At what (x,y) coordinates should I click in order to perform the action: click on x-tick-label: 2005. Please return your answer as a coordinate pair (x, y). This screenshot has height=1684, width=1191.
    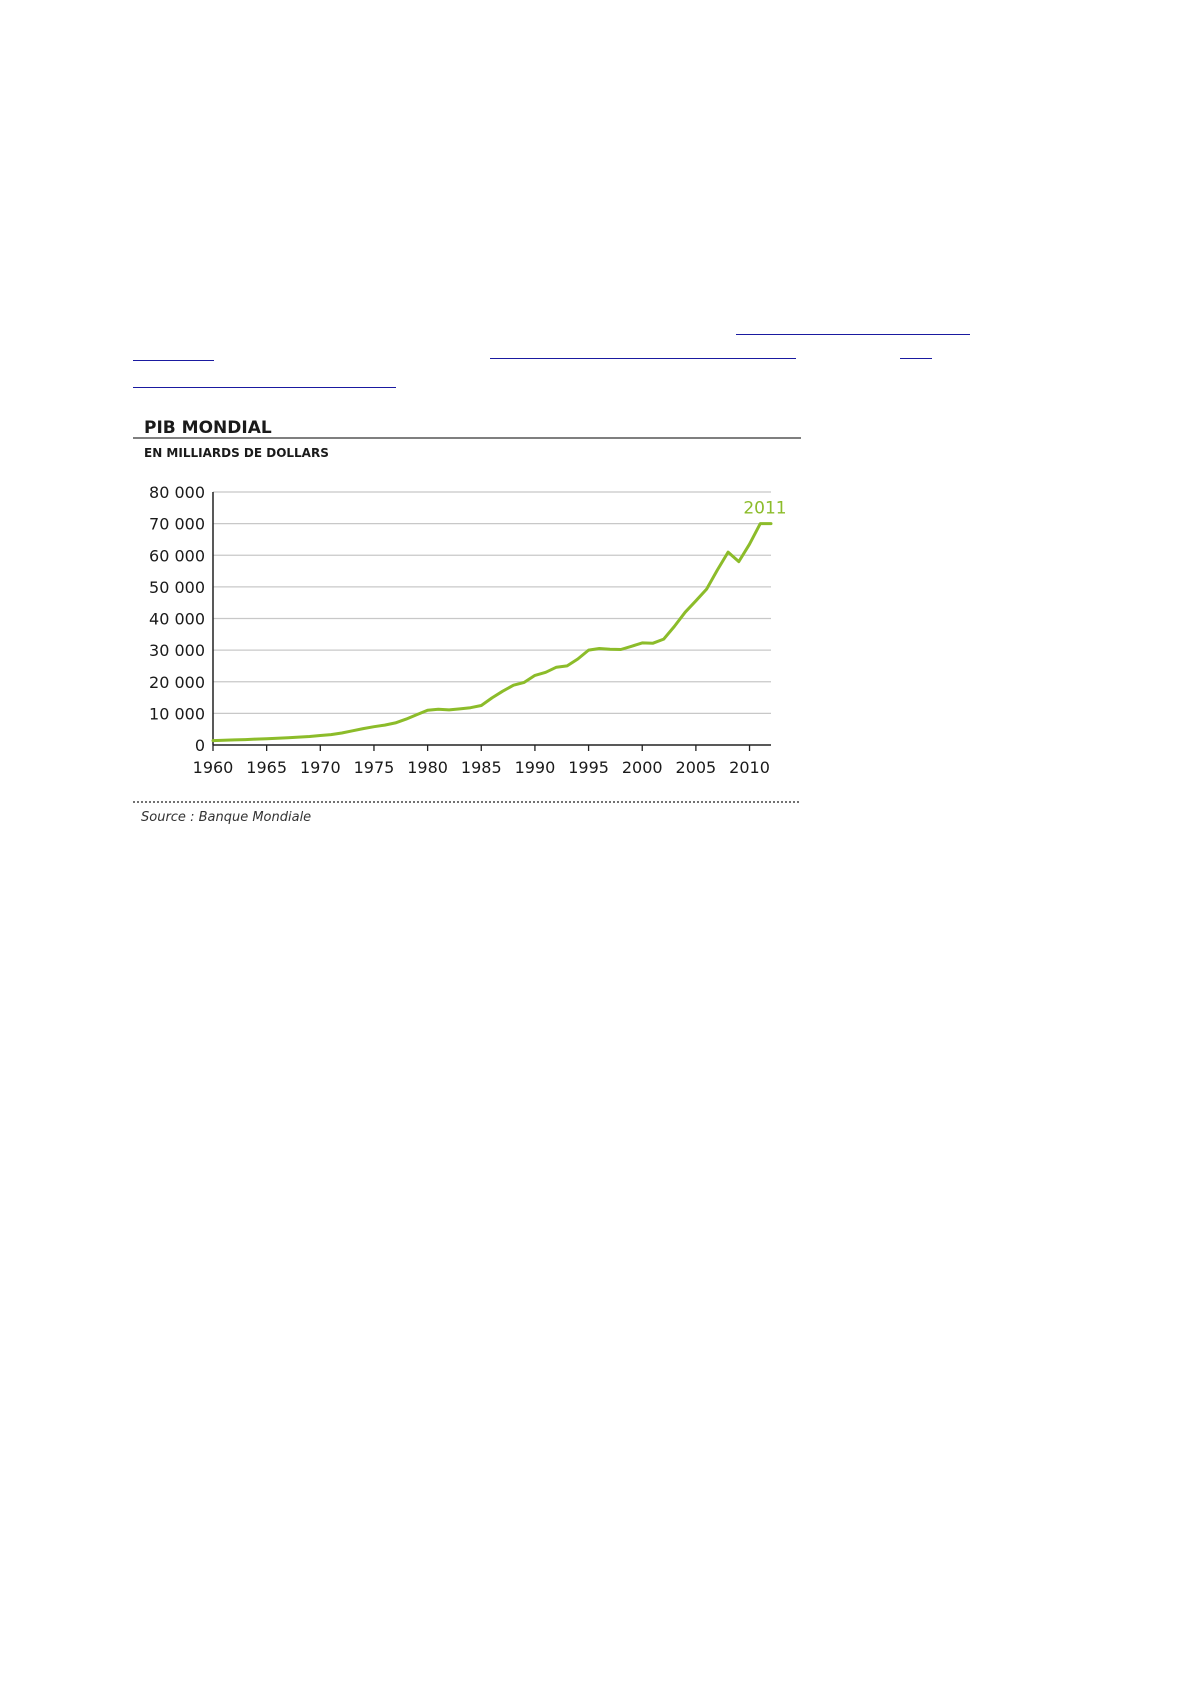
    Looking at the image, I should click on (696, 767).